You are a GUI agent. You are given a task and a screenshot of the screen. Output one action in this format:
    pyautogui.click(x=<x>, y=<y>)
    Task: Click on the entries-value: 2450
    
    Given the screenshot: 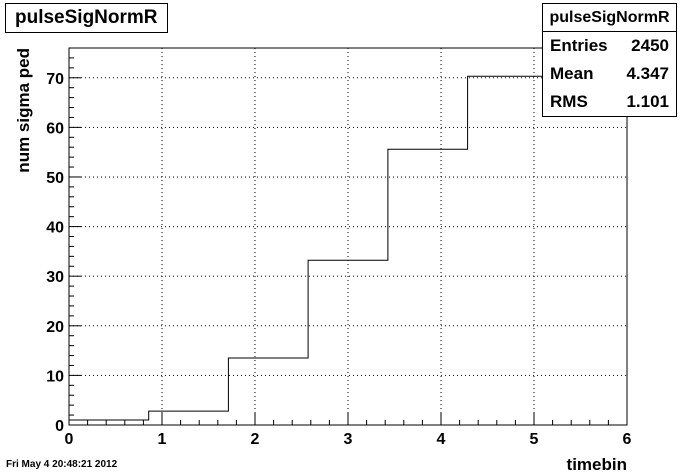 What is the action you would take?
    pyautogui.click(x=650, y=45)
    